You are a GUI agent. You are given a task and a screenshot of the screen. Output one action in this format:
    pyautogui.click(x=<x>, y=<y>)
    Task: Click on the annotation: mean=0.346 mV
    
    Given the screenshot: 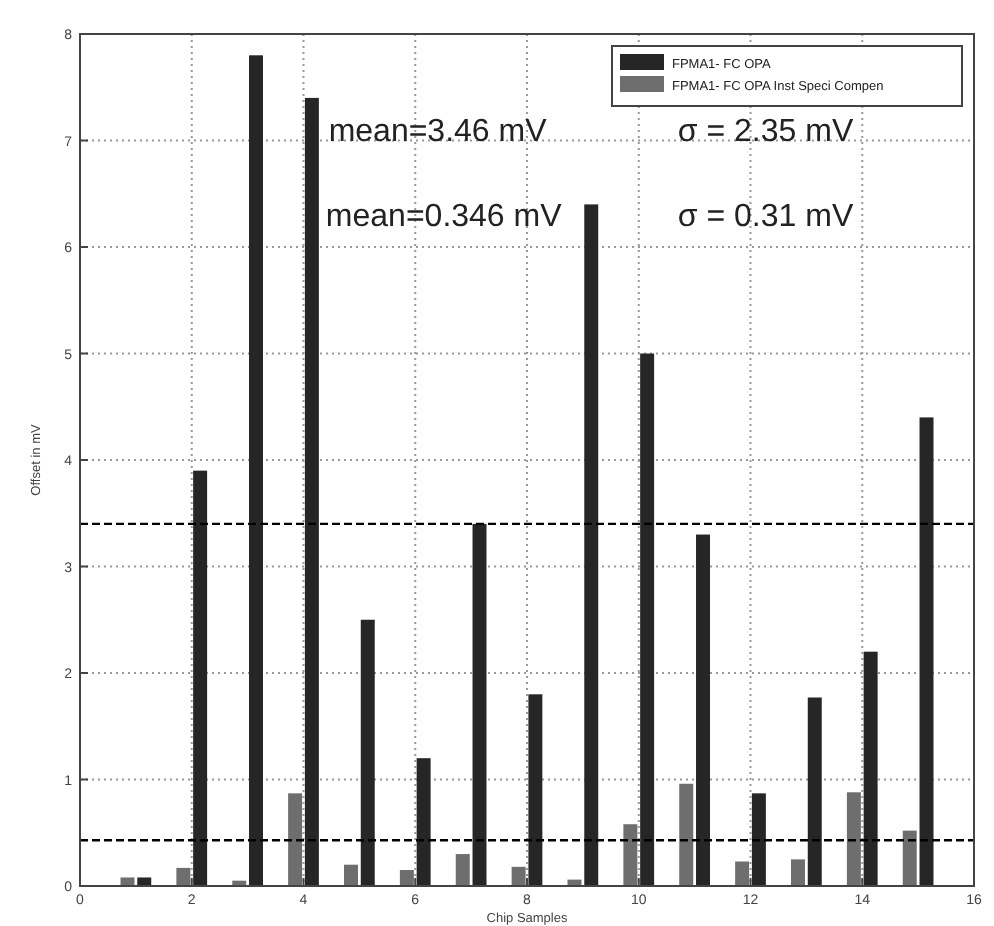 What is the action you would take?
    pyautogui.click(x=444, y=216)
    